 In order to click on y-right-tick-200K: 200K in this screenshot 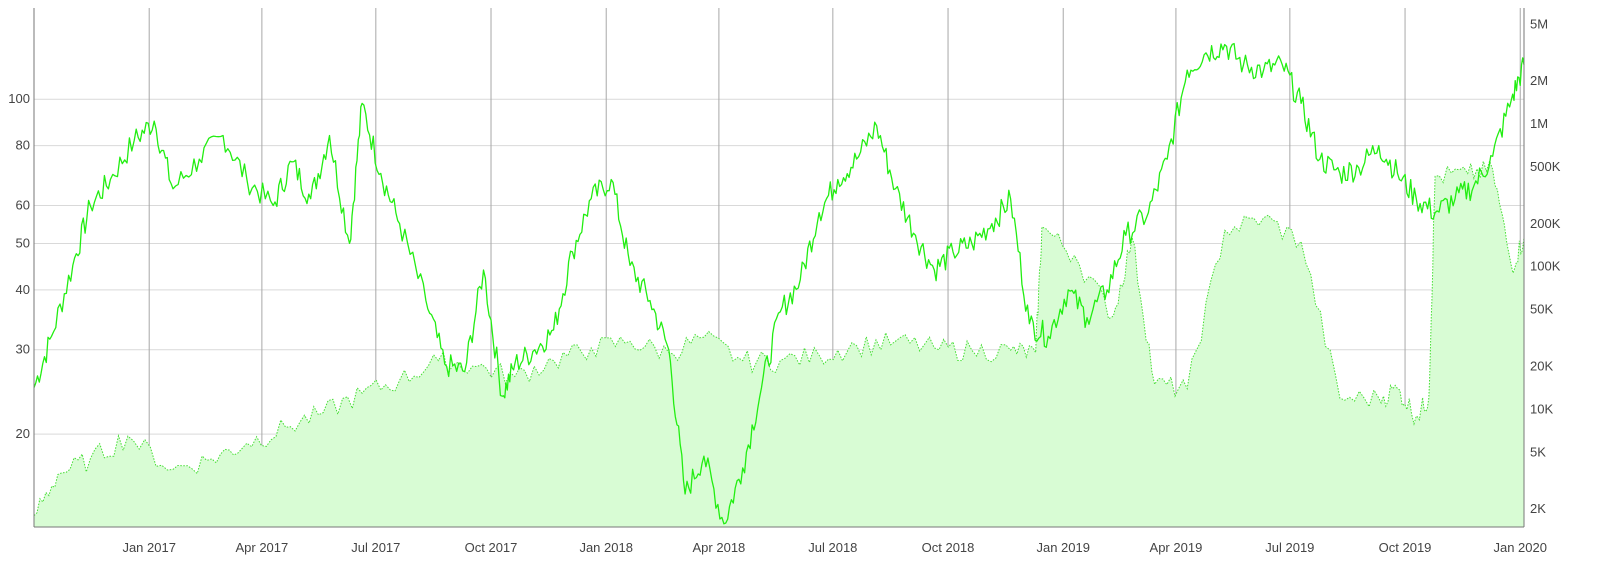, I will do `click(1545, 223)`.